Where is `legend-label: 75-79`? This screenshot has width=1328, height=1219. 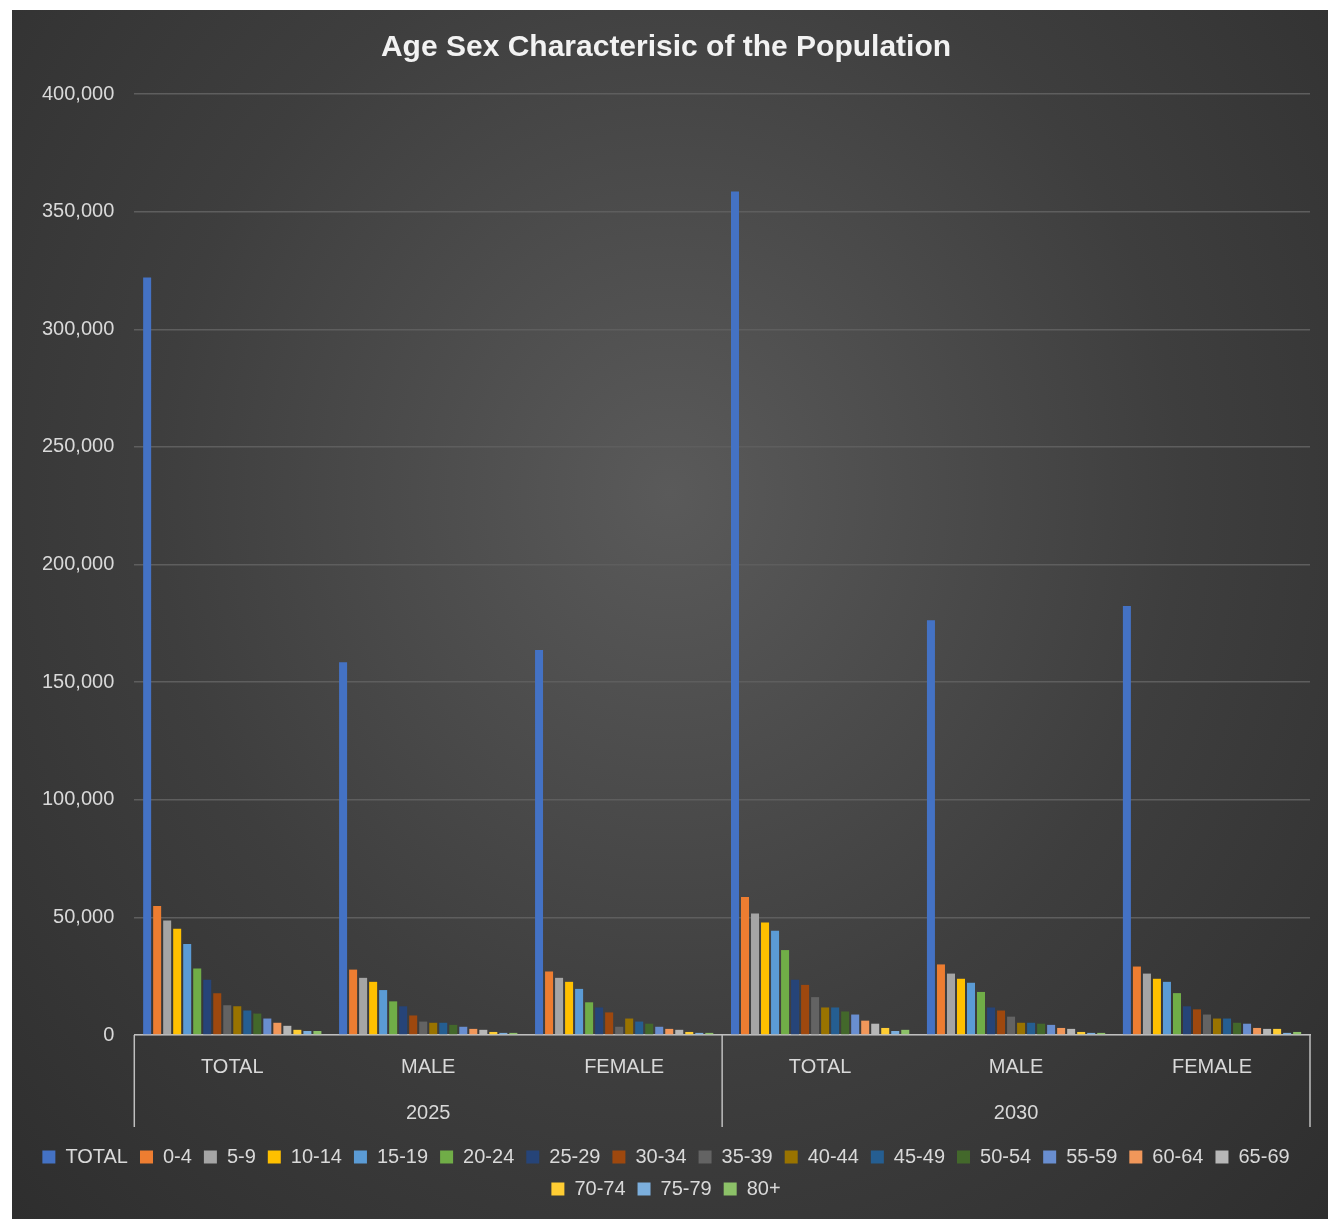 legend-label: 75-79 is located at coordinates (686, 1187).